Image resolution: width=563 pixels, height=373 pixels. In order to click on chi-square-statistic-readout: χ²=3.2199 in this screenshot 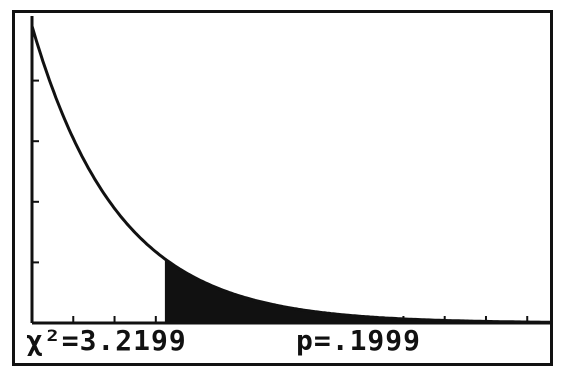, I will do `click(106, 340)`.